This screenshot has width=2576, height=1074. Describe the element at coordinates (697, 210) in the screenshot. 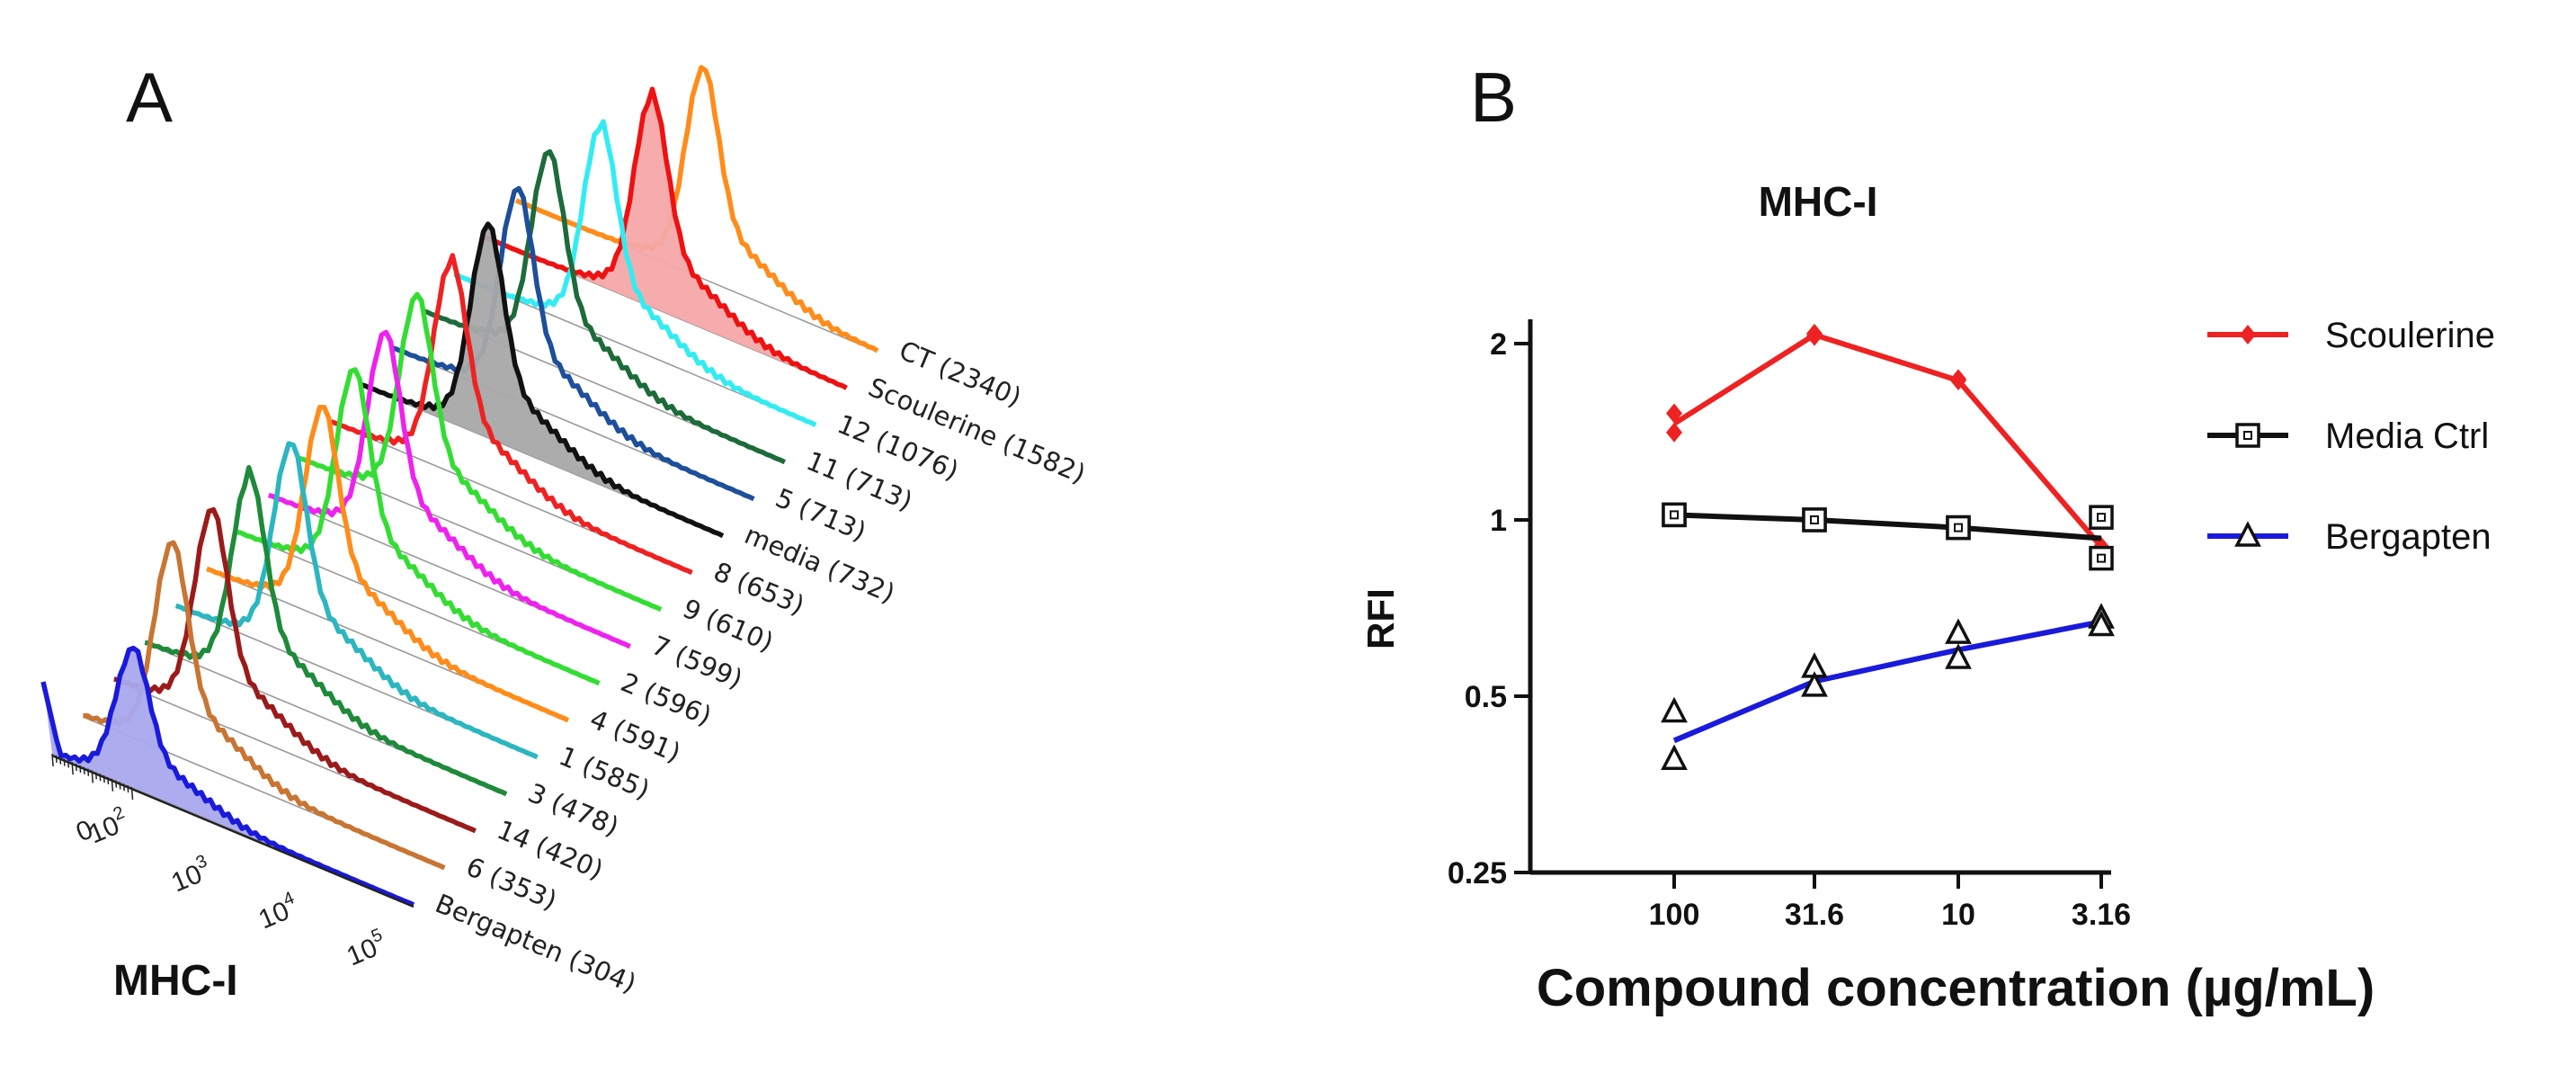

I see `histogram-ct` at that location.